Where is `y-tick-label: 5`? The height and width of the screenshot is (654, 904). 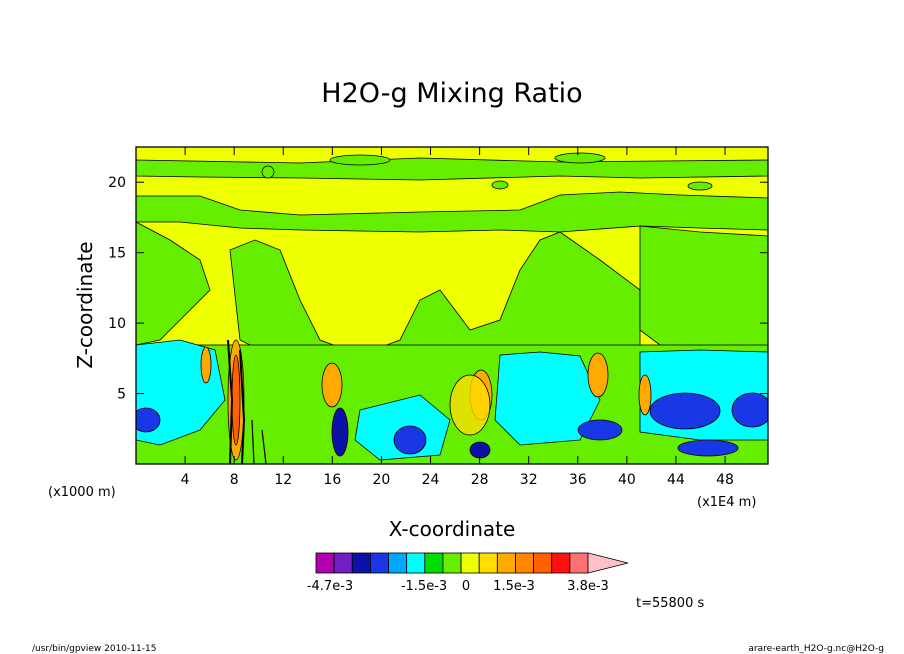 y-tick-label: 5 is located at coordinates (121, 395).